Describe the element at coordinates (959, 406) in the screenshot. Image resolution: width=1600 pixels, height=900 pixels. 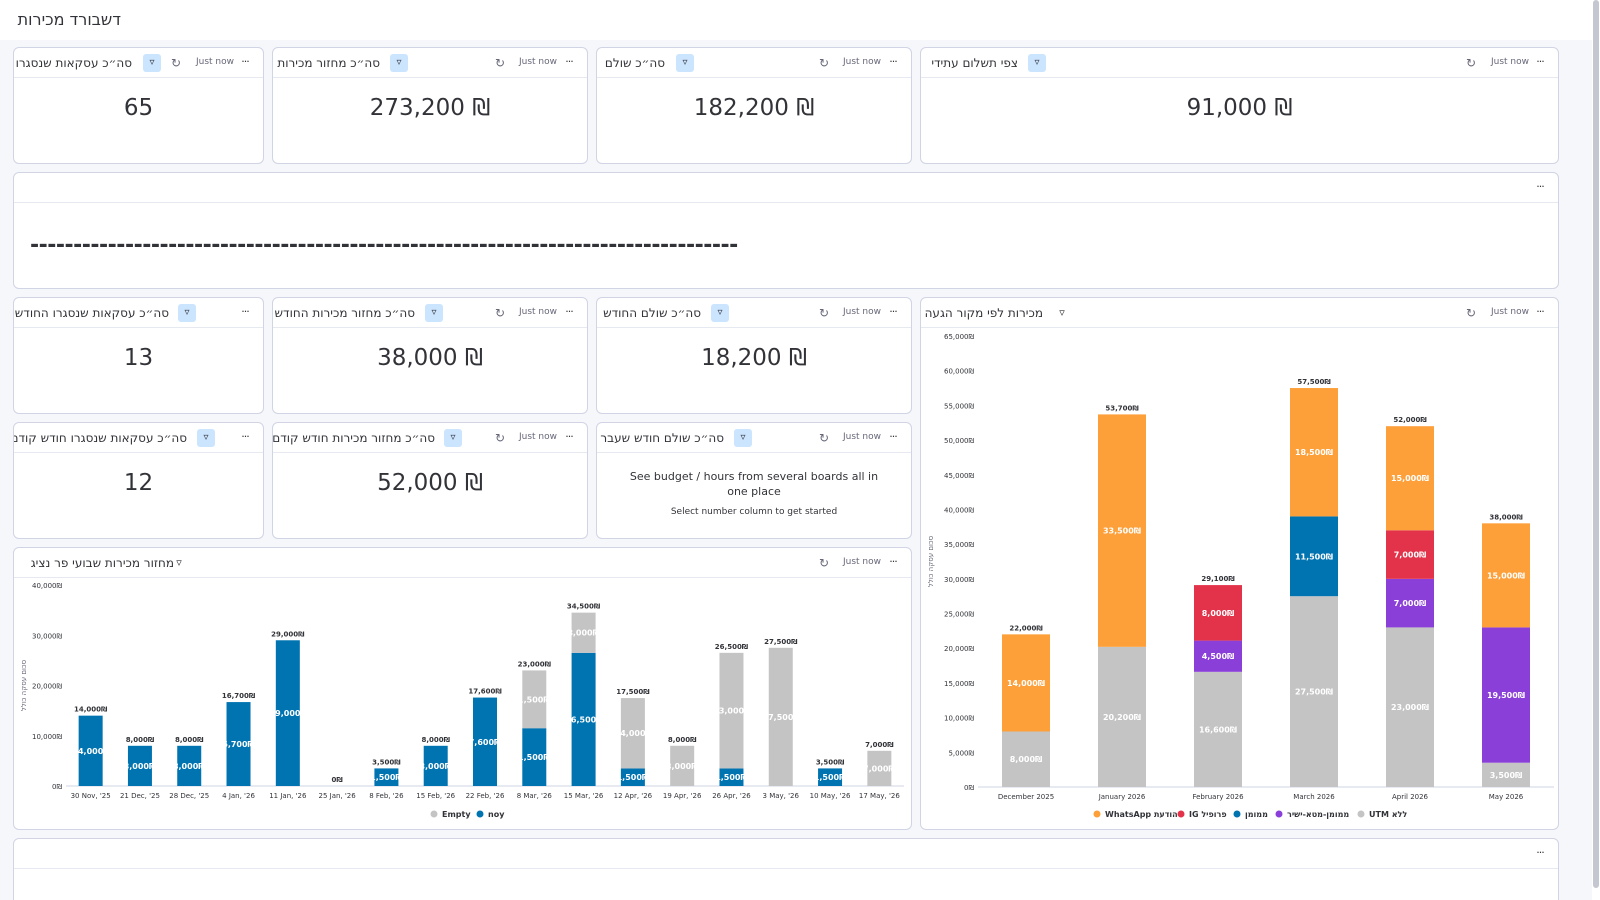
I see `y-tick-label: 55,000₪` at that location.